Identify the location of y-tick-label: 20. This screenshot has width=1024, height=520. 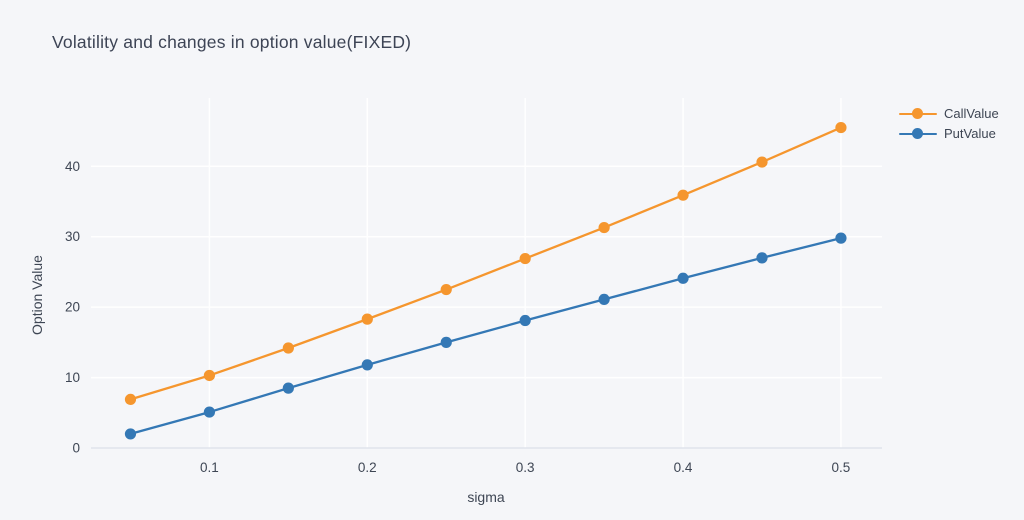
(72, 307).